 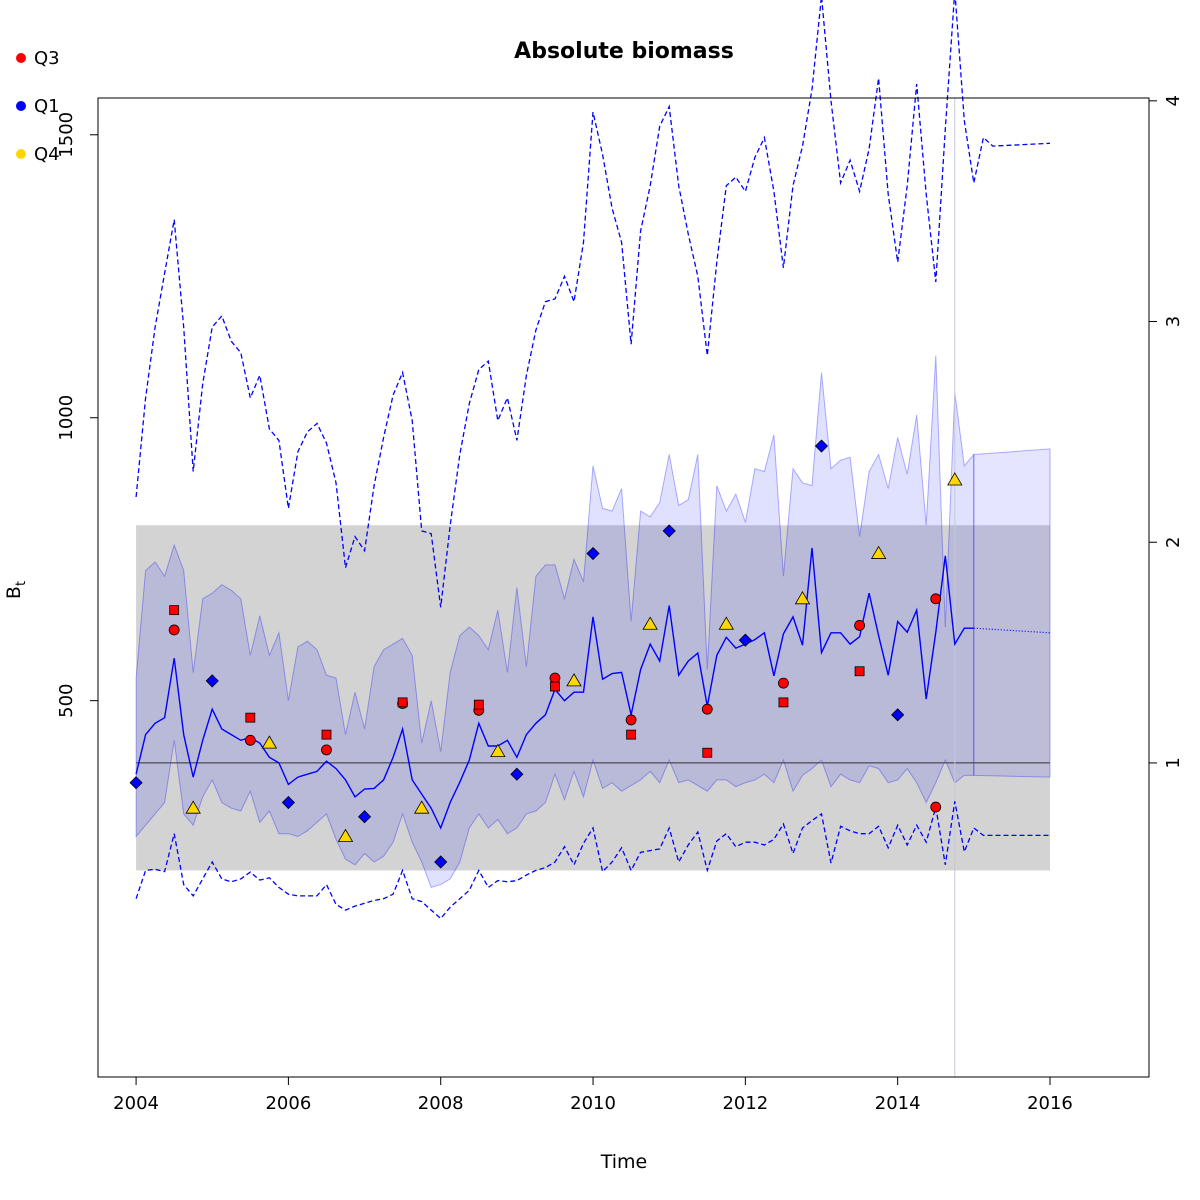 I want to click on x-axis-label: Time, so click(x=624, y=1162).